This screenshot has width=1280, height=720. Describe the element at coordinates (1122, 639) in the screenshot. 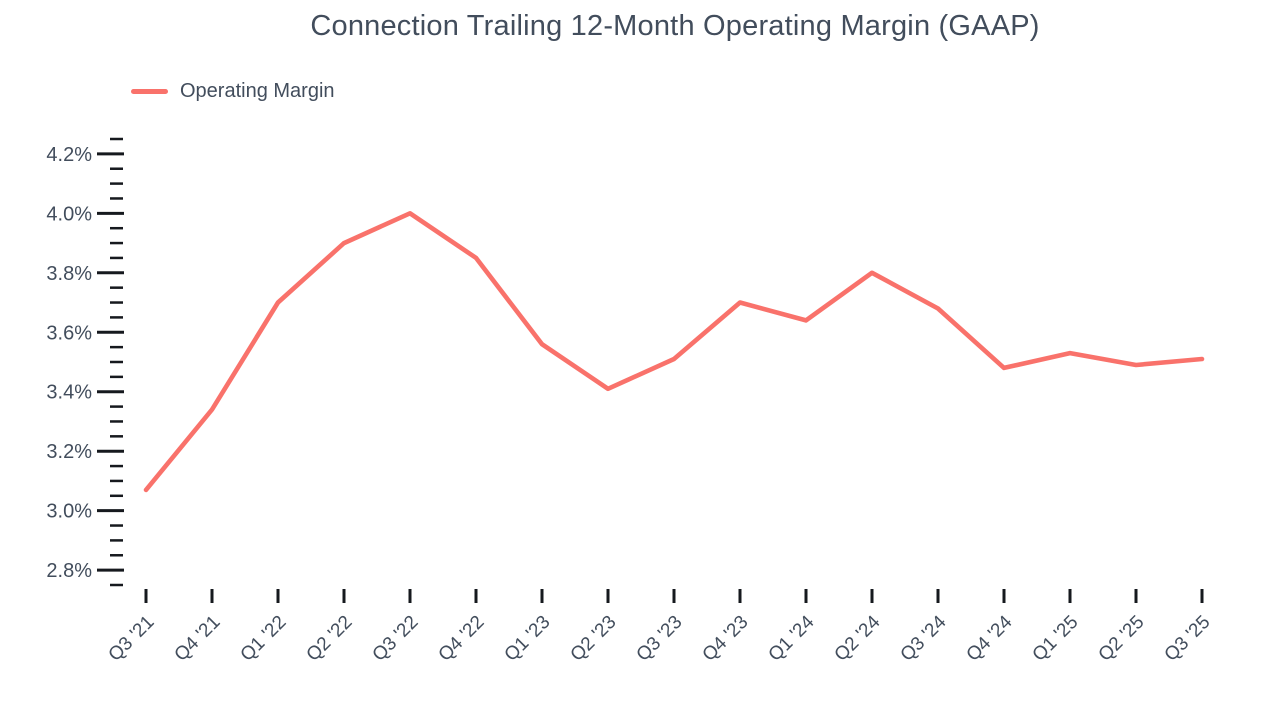

I see `x-axis-label: Q2 '25` at that location.